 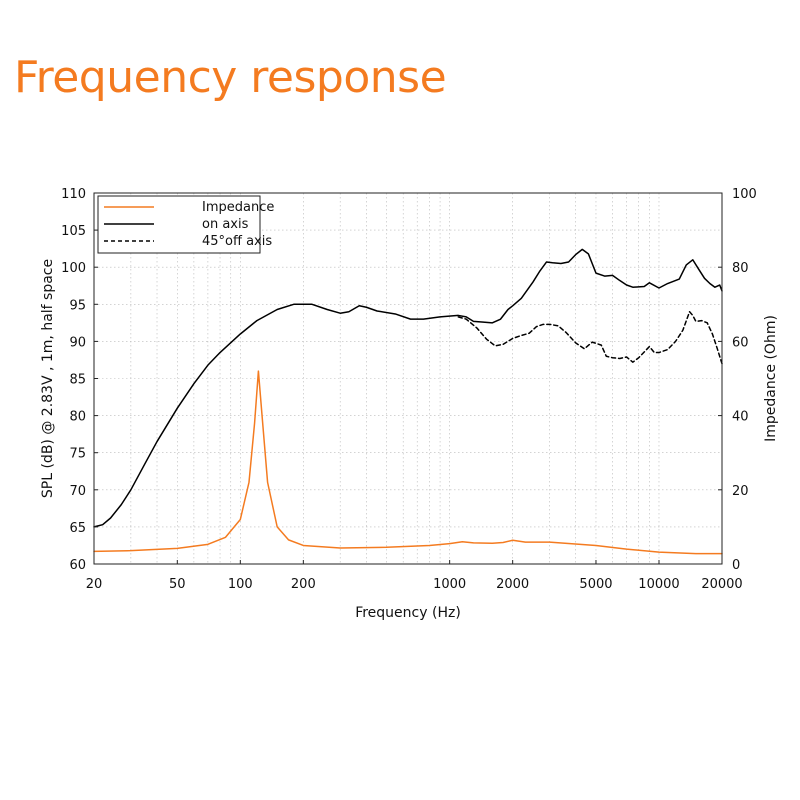 What do you see at coordinates (744, 194) in the screenshot?
I see `y2-tick-label: 100` at bounding box center [744, 194].